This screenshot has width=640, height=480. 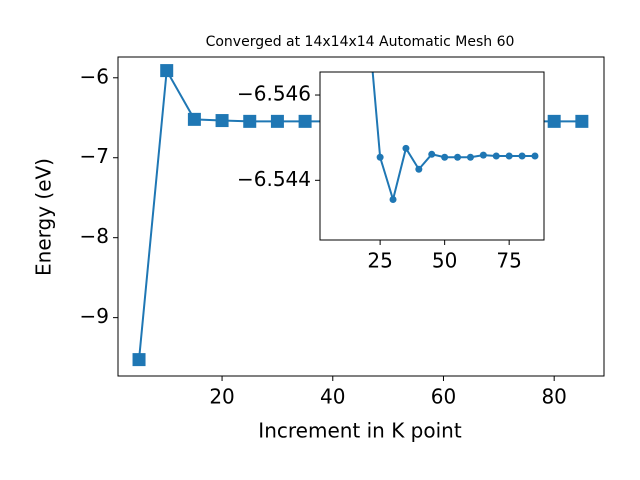 I want to click on x-tick-label: 25, so click(x=379, y=261).